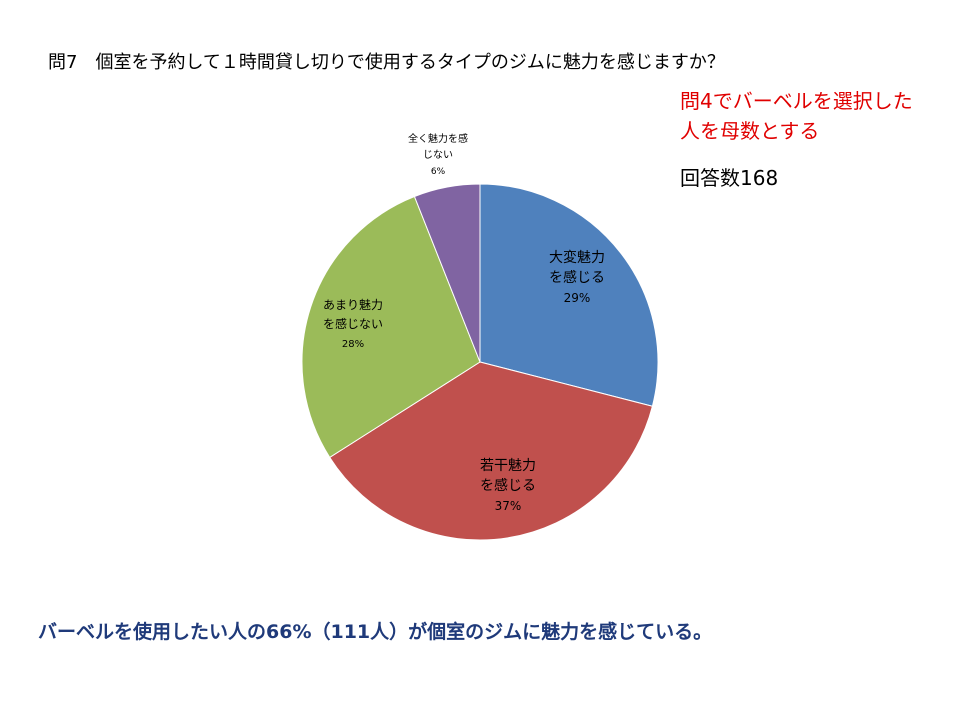 The width and height of the screenshot is (960, 720). What do you see at coordinates (447, 273) in the screenshot?
I see `pie-slice-not-attractive-at-all` at bounding box center [447, 273].